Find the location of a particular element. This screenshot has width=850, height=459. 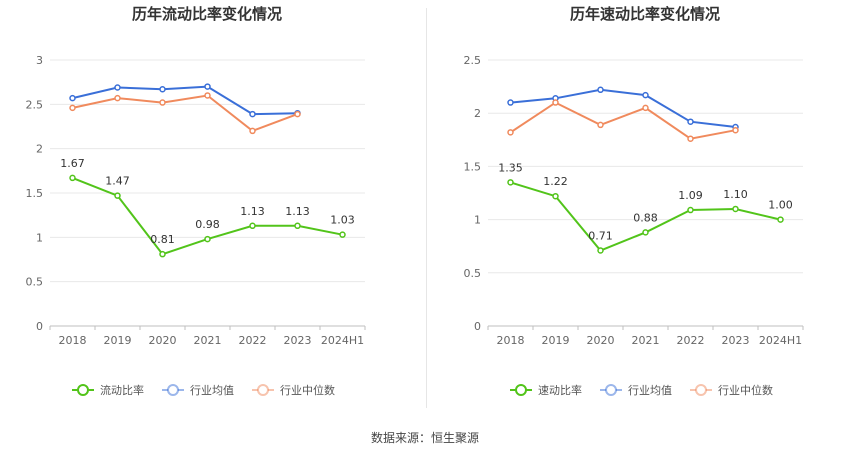

y-tick-label: 3 is located at coordinates (39, 60).